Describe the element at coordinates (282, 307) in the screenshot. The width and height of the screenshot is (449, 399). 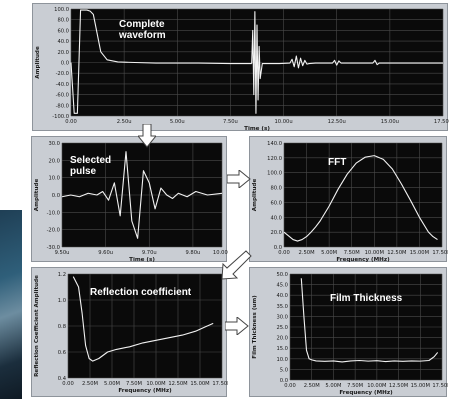
I see `y-tick-label: 35.0` at that location.